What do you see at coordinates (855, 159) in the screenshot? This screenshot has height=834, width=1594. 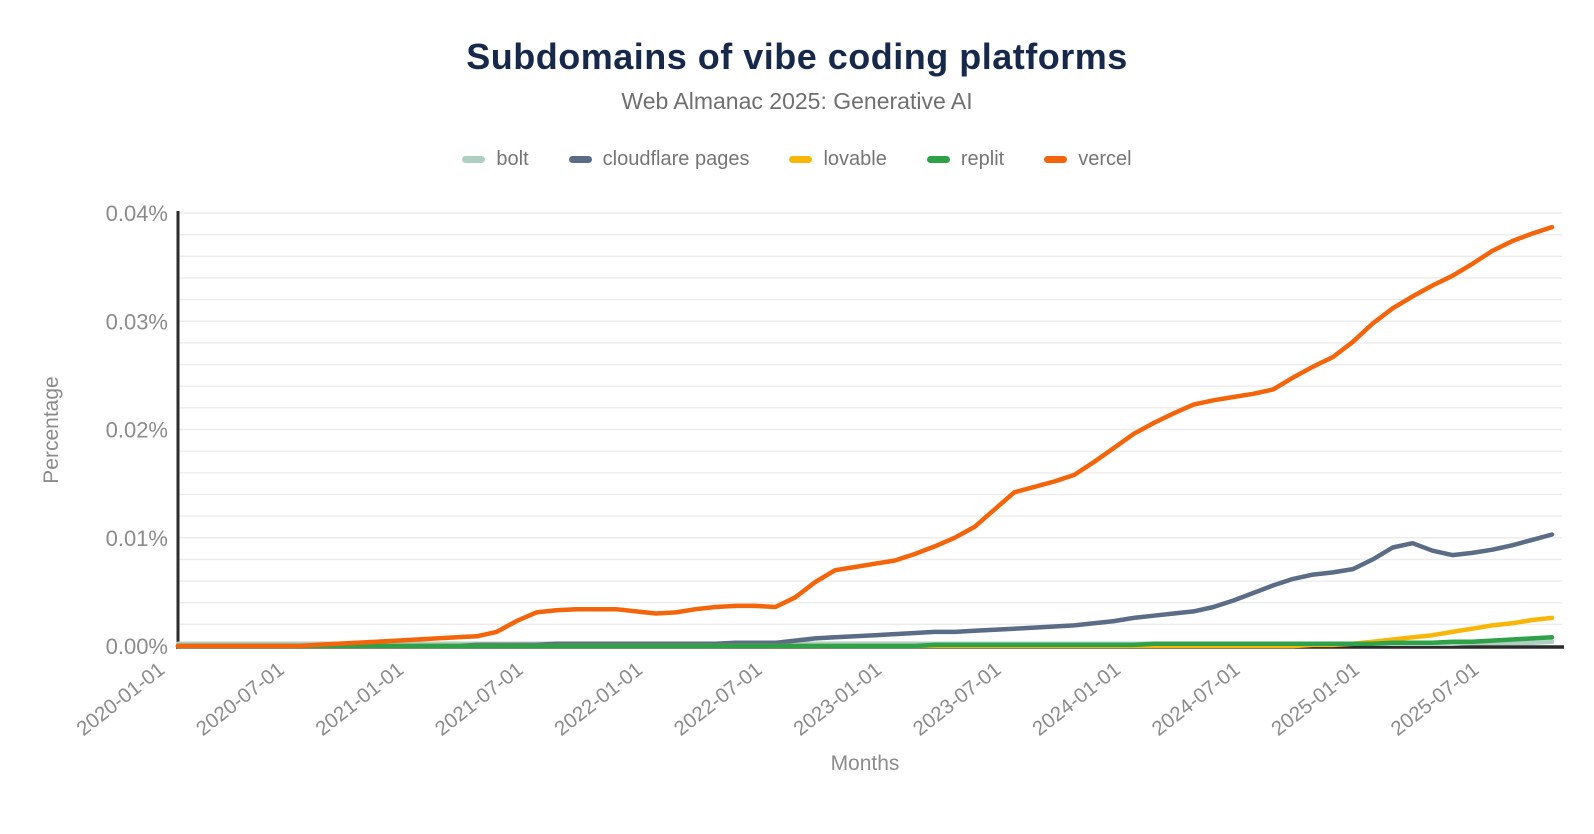 I see `legend-label: lovable` at bounding box center [855, 159].